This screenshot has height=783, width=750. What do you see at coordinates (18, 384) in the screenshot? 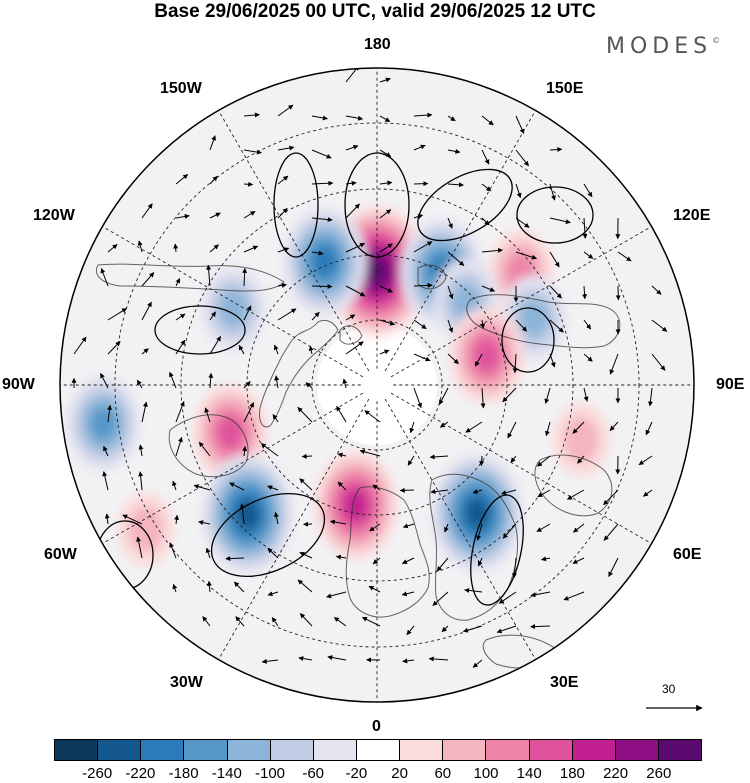
I see `lon-label-90w: 90W` at bounding box center [18, 384].